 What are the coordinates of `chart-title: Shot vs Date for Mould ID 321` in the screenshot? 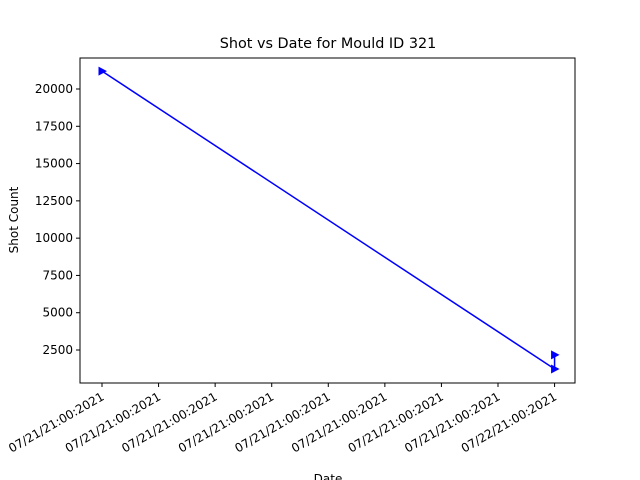 It's located at (328, 44).